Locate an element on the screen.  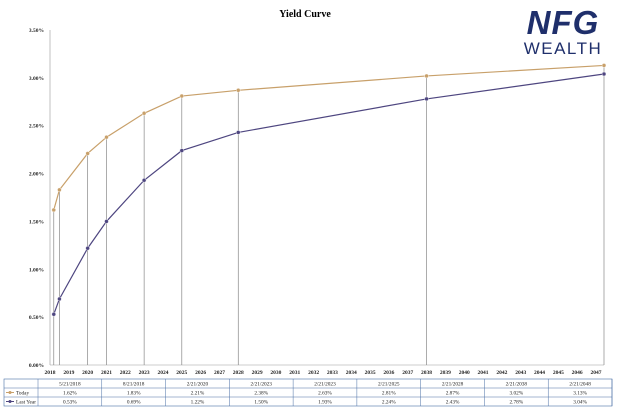
table-value: 2.21% is located at coordinates (198, 394).